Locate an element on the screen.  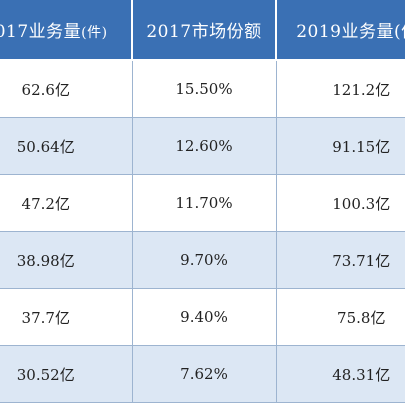
table-row: 62.6亿 15.50% 121.2亿 is located at coordinates (202, 89).